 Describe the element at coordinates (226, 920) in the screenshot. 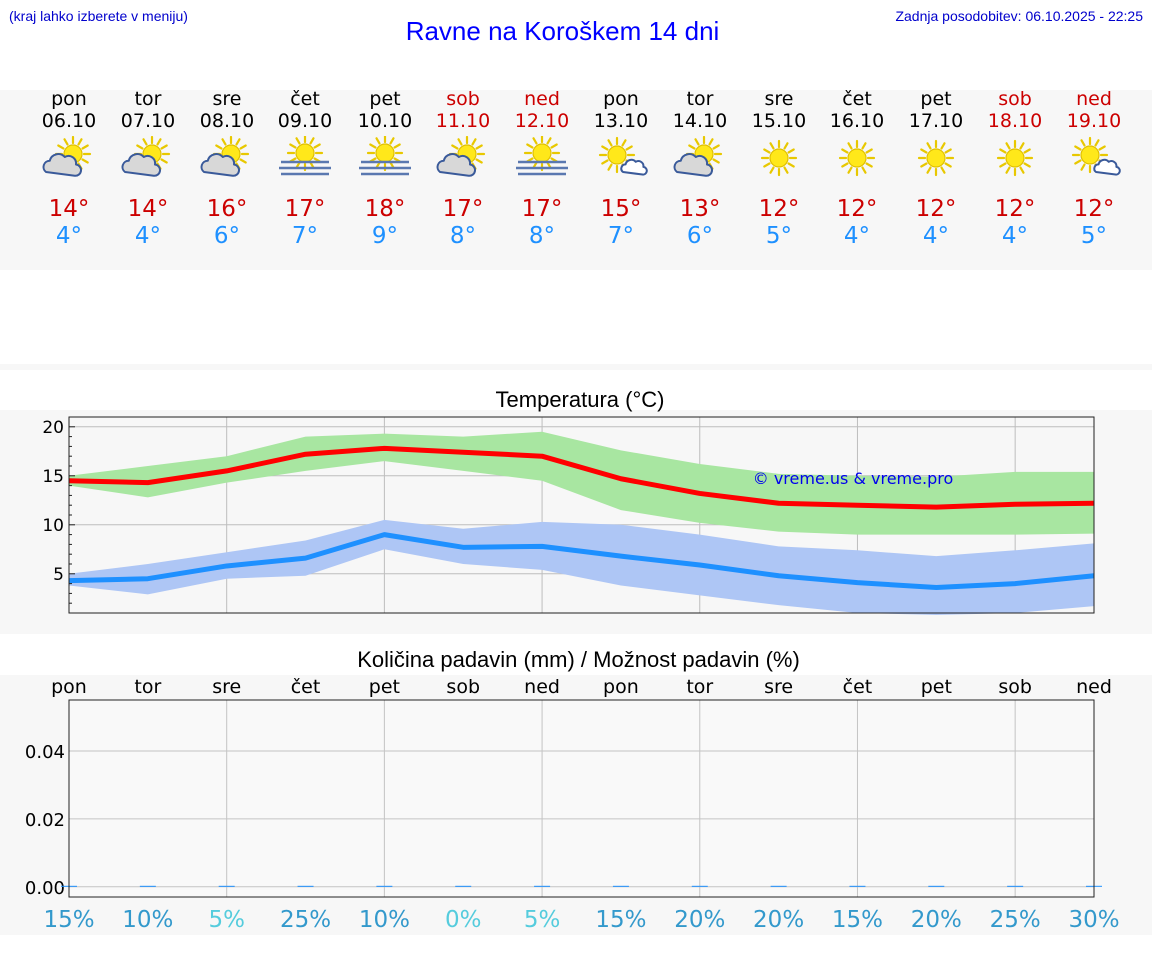

I see `precip-probability: 5%` at that location.